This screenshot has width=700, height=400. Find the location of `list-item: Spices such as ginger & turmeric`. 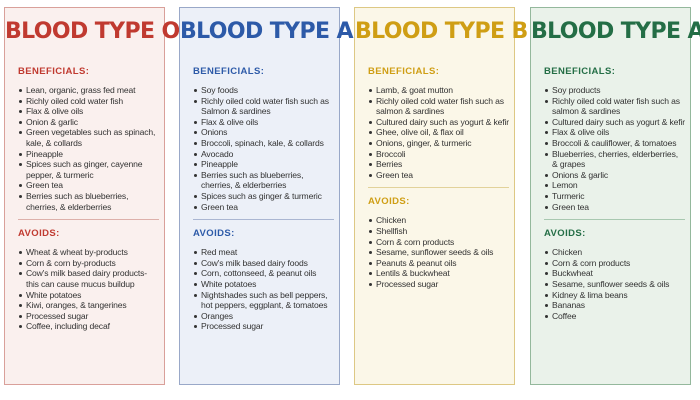

list-item: Spices such as ginger & turmeric is located at coordinates (263, 196).